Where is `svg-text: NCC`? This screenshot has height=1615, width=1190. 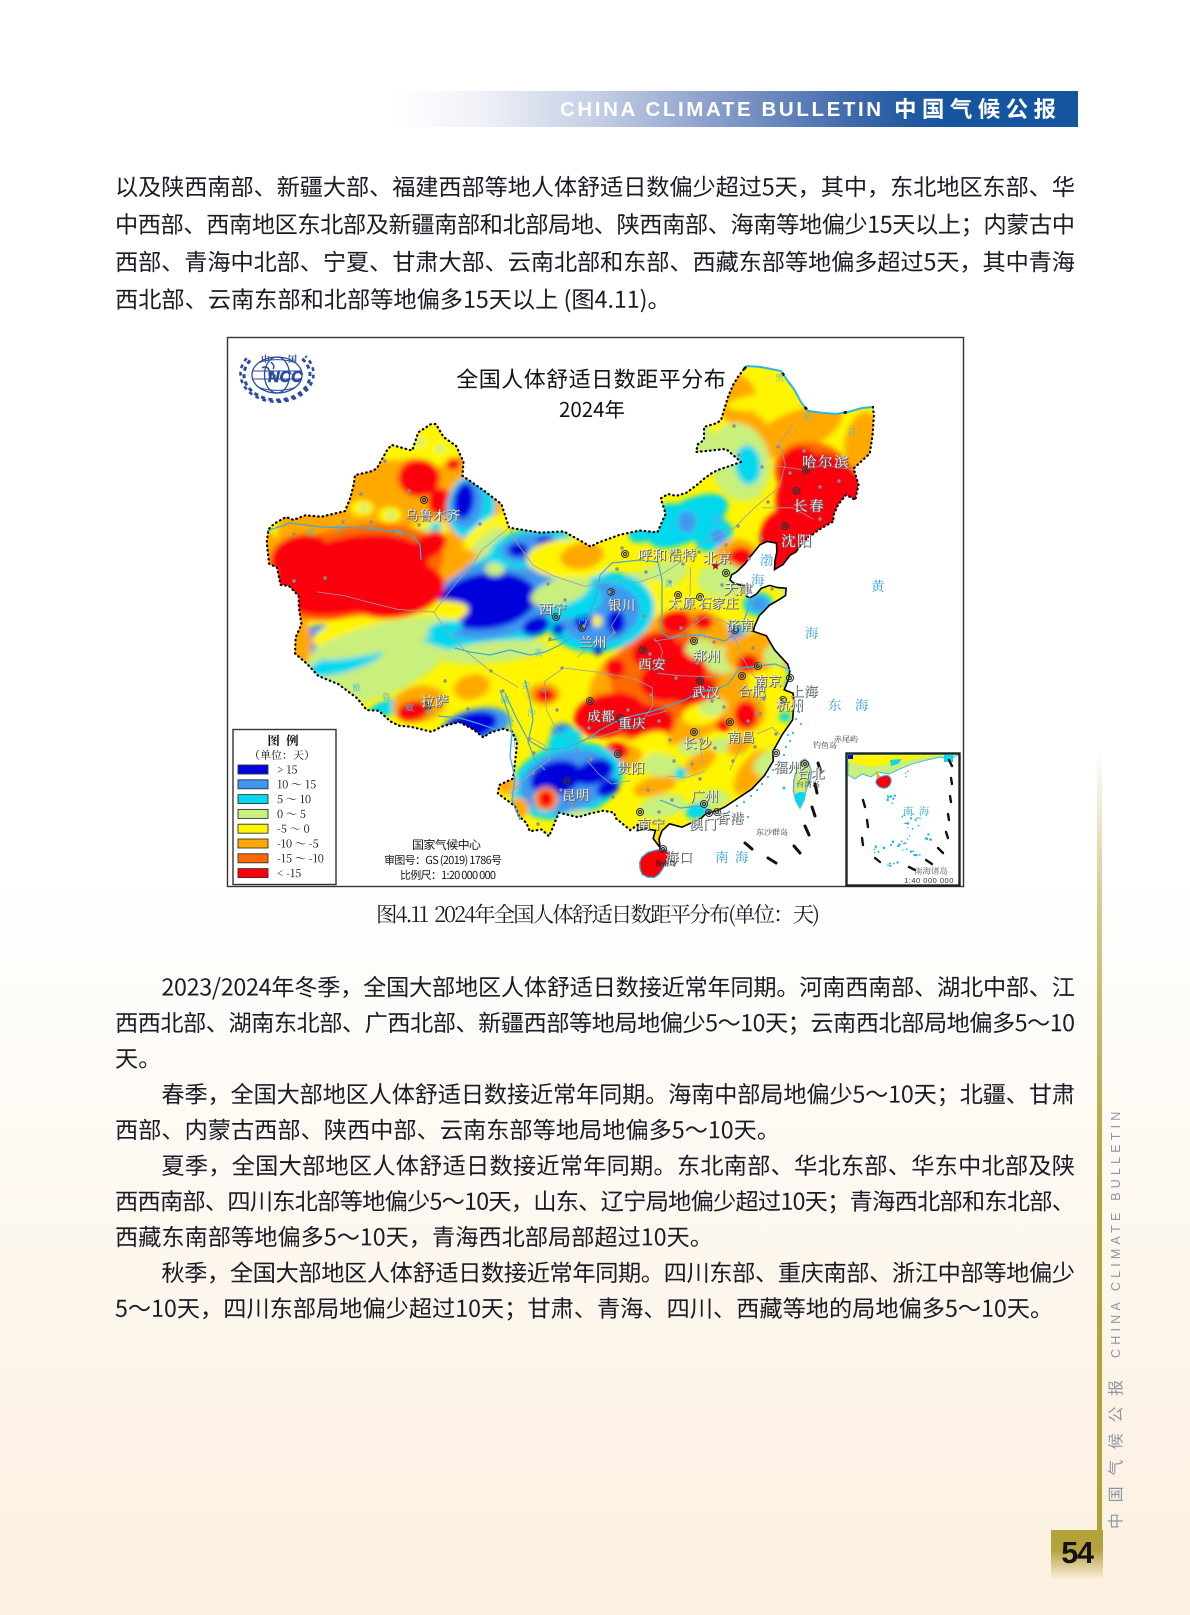
svg-text: NCC is located at coordinates (285, 377).